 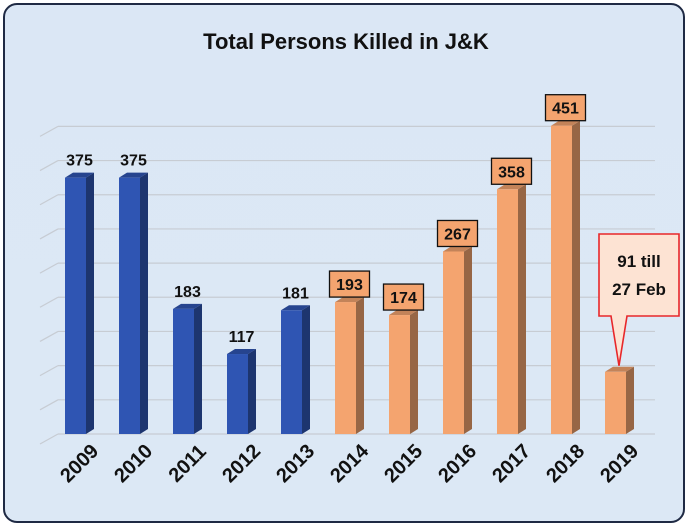 I want to click on data-label-2013: 181, so click(x=295, y=293).